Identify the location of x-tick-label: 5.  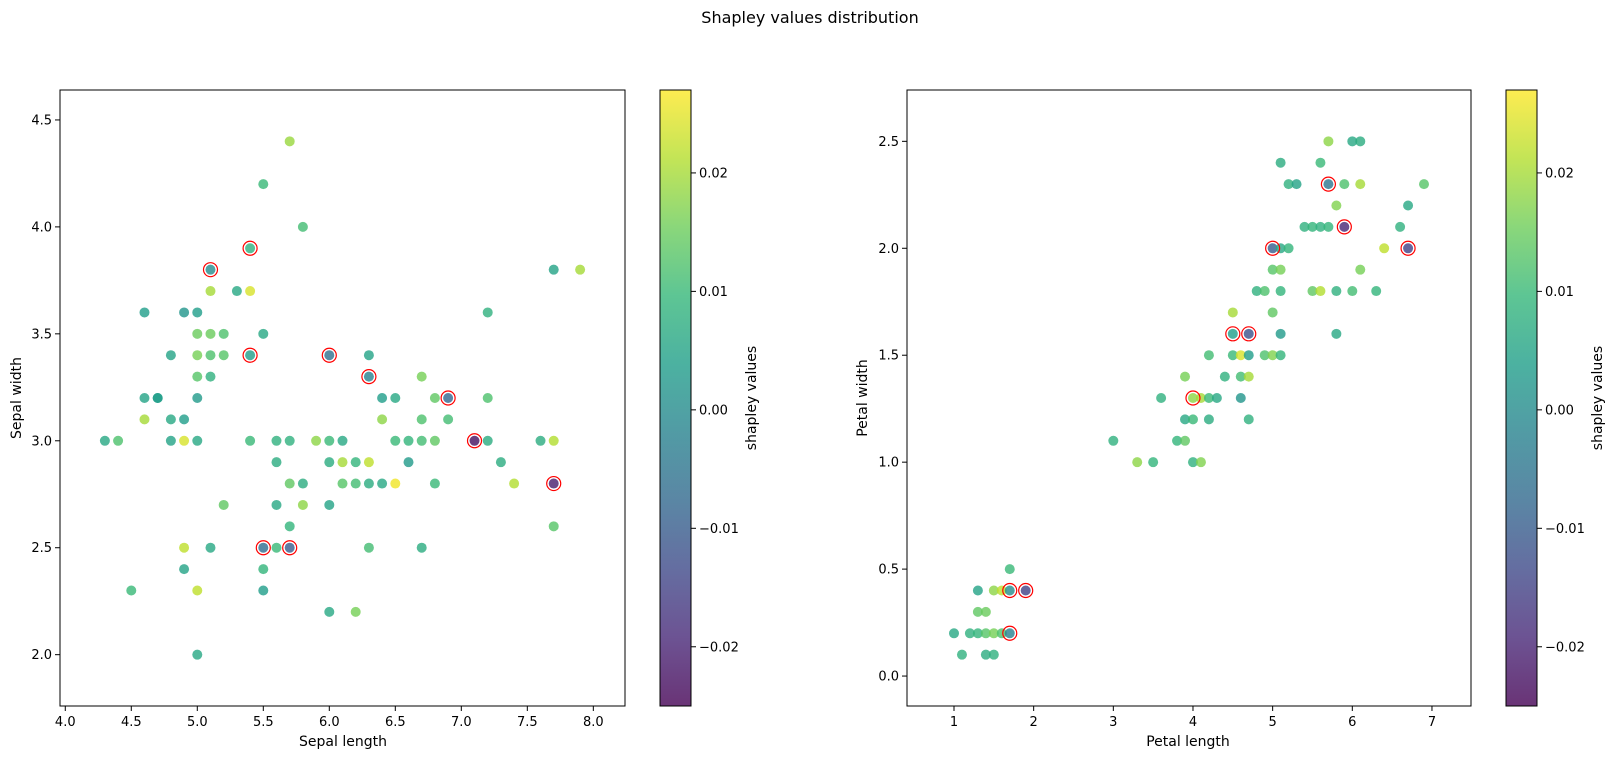
(1273, 722).